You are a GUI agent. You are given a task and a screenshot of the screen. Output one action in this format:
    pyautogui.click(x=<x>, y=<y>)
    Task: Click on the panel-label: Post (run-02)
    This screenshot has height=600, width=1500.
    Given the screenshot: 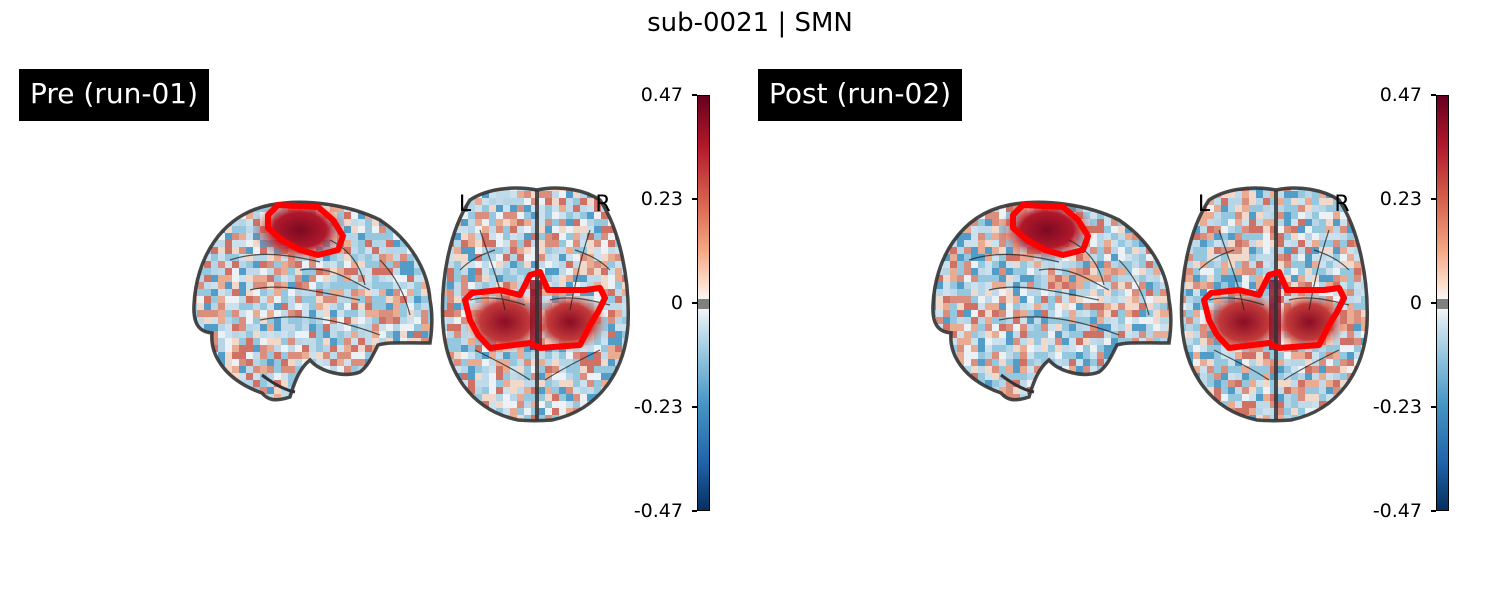 What is the action you would take?
    pyautogui.click(x=860, y=95)
    